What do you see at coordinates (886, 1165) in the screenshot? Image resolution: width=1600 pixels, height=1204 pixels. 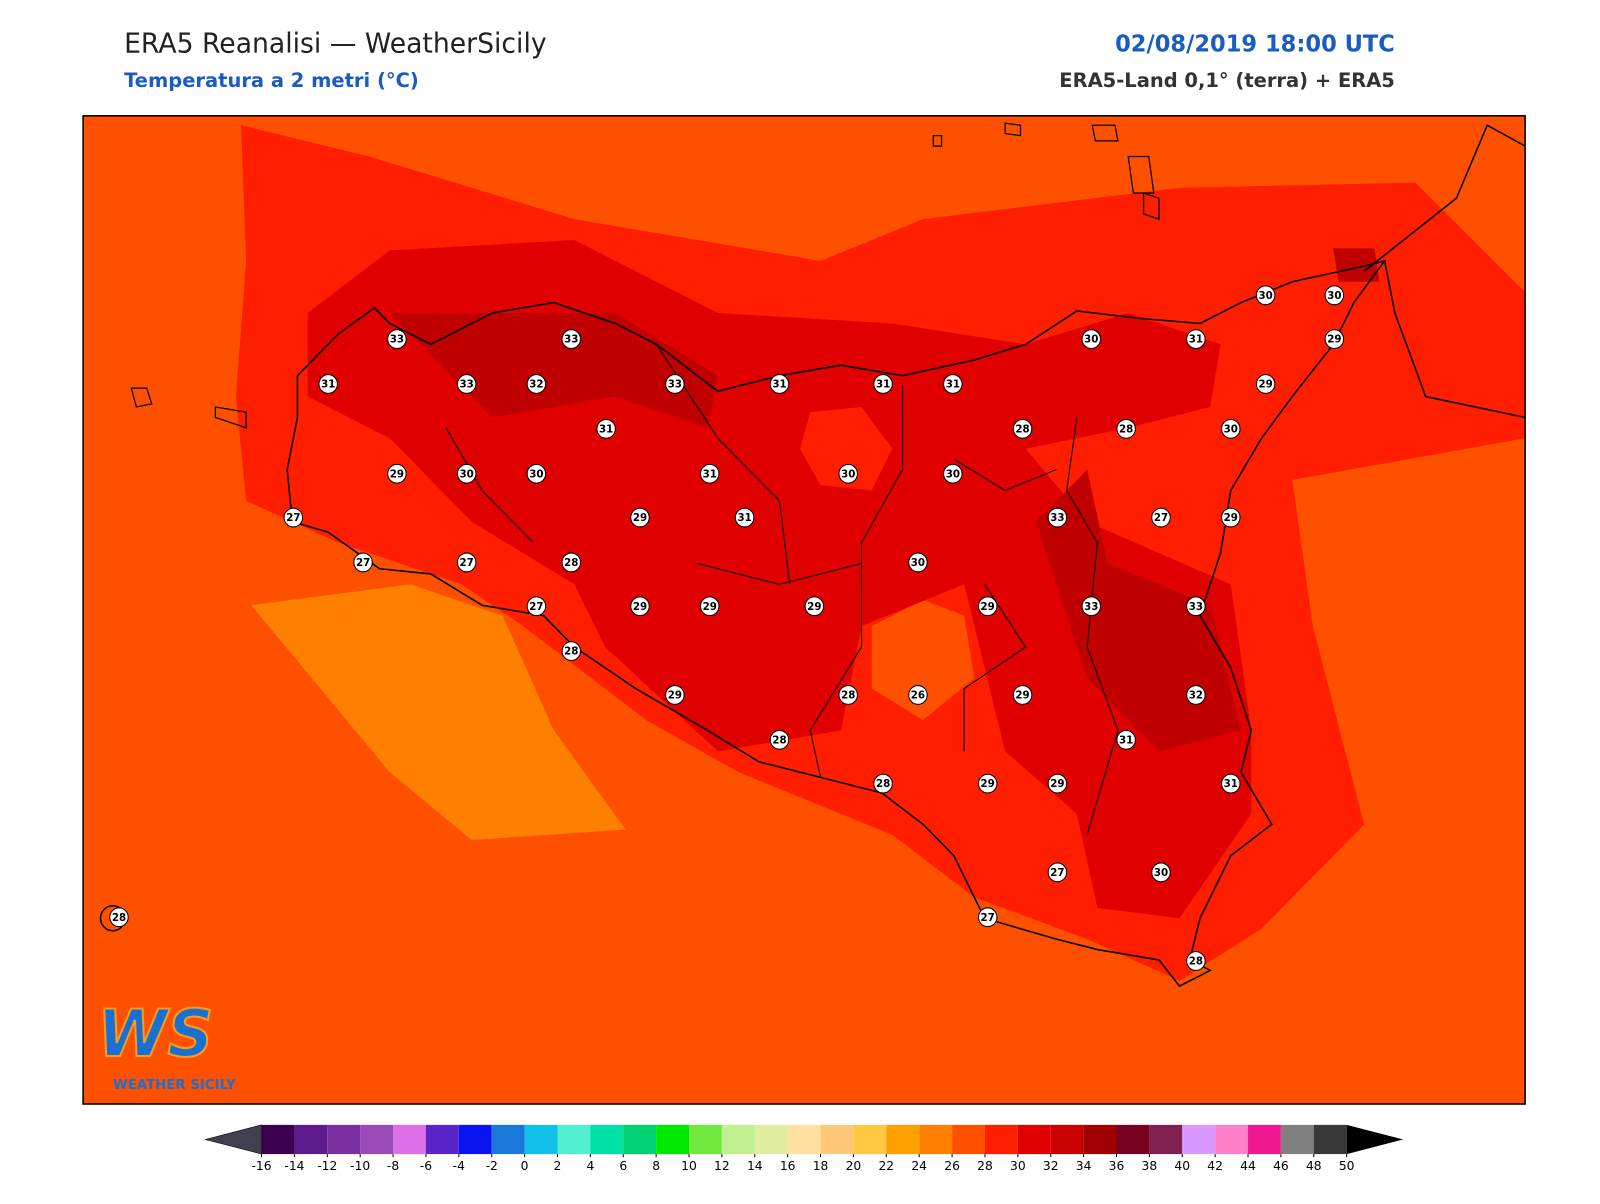 I see `colorbar-tick-label: 22` at bounding box center [886, 1165].